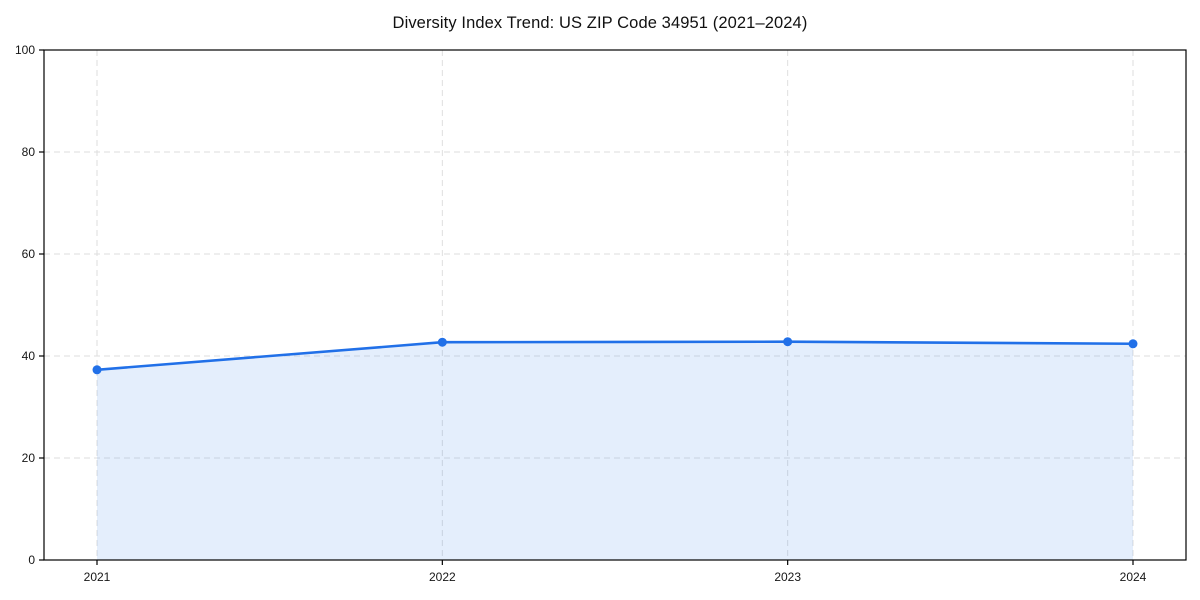  What do you see at coordinates (29, 152) in the screenshot?
I see `y-tick-label: 80` at bounding box center [29, 152].